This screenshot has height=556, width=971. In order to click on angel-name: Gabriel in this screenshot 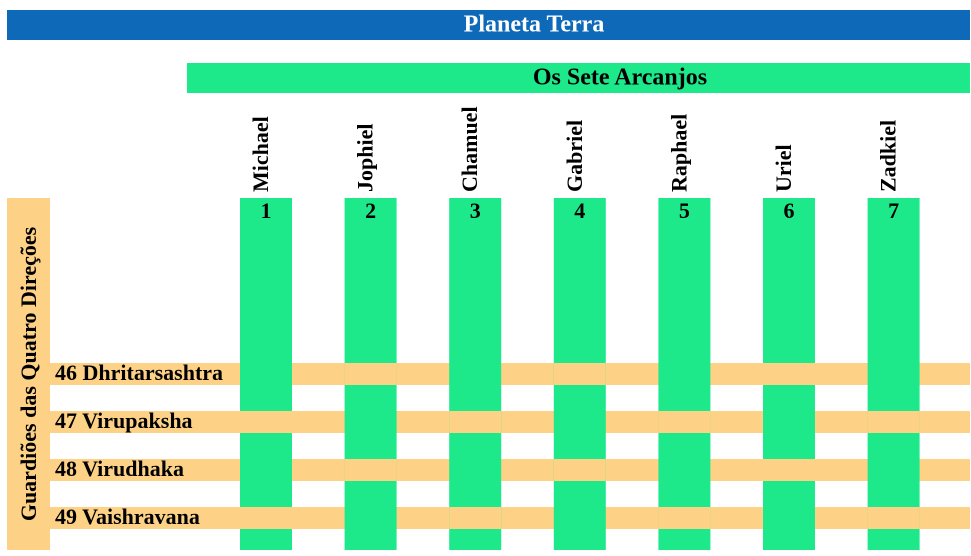, I will do `click(574, 156)`.